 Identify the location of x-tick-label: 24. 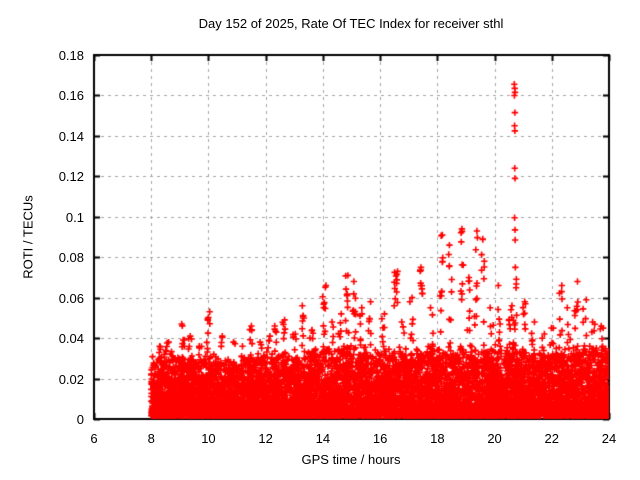
(609, 438).